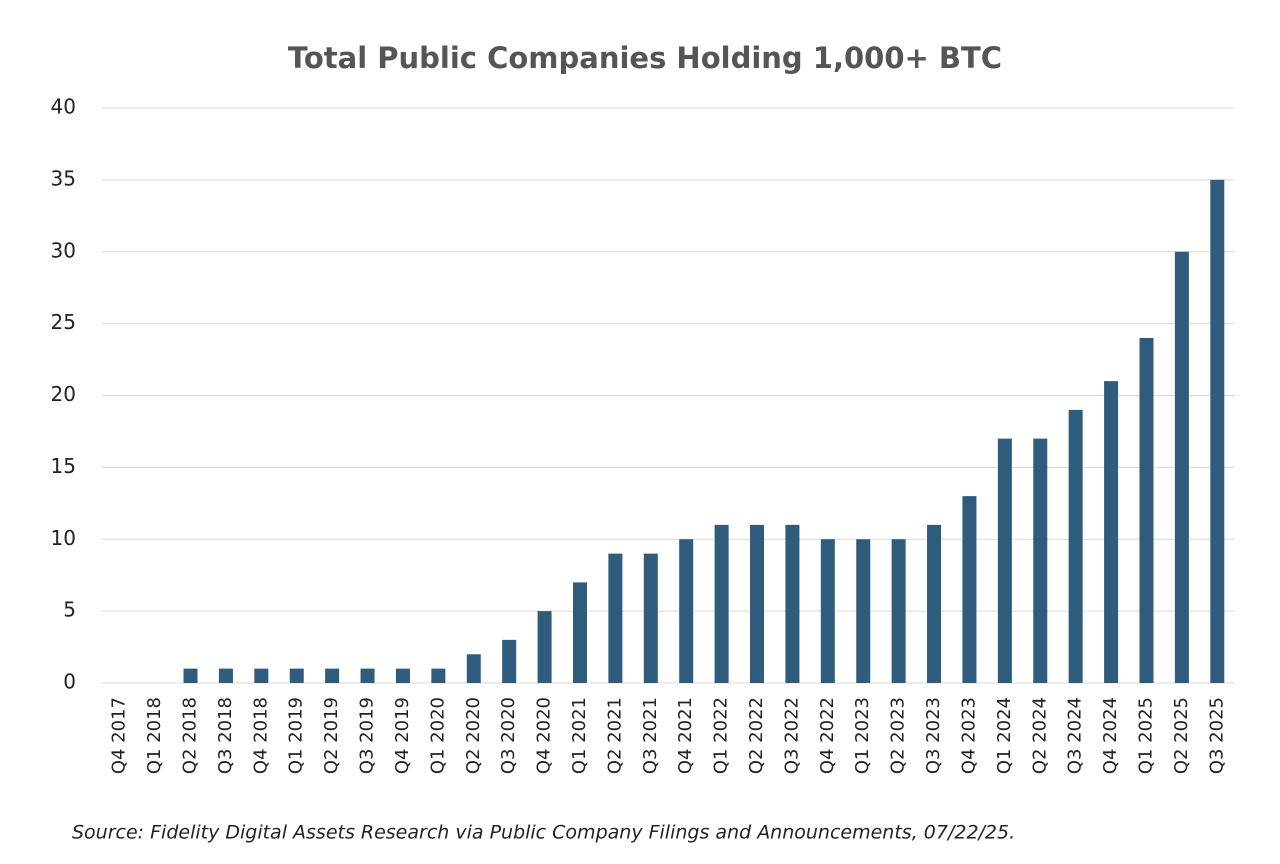 The width and height of the screenshot is (1280, 864). What do you see at coordinates (473, 735) in the screenshot?
I see `x-tick-label: Q2 2020` at bounding box center [473, 735].